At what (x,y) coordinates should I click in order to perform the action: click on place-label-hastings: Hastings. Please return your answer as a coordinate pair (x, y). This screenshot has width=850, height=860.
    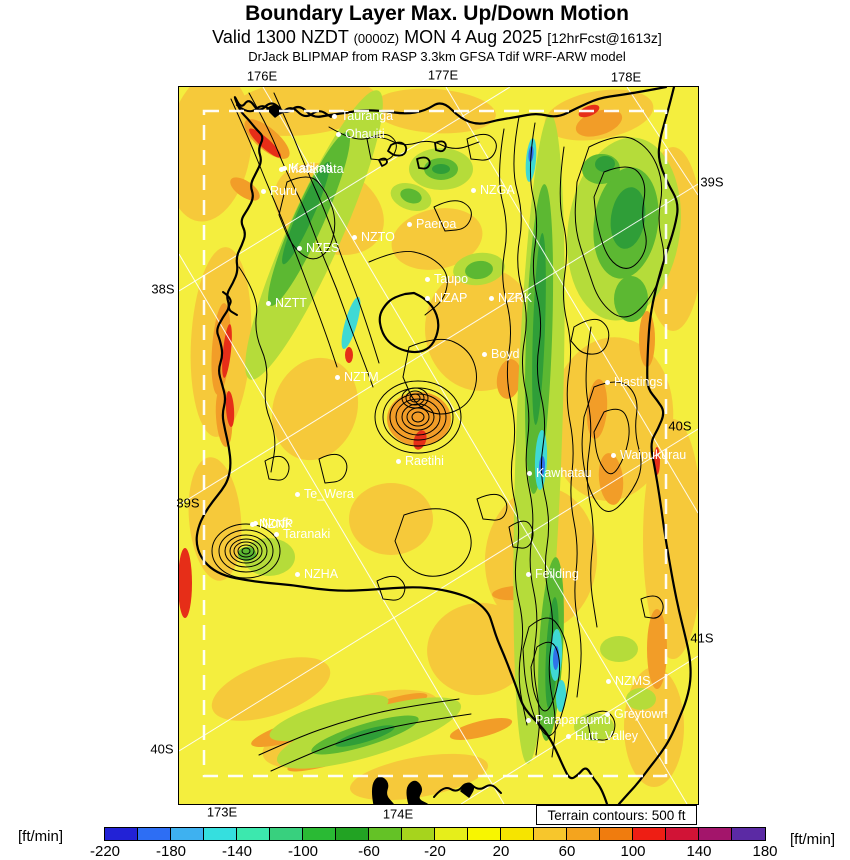
    Looking at the image, I should click on (634, 382).